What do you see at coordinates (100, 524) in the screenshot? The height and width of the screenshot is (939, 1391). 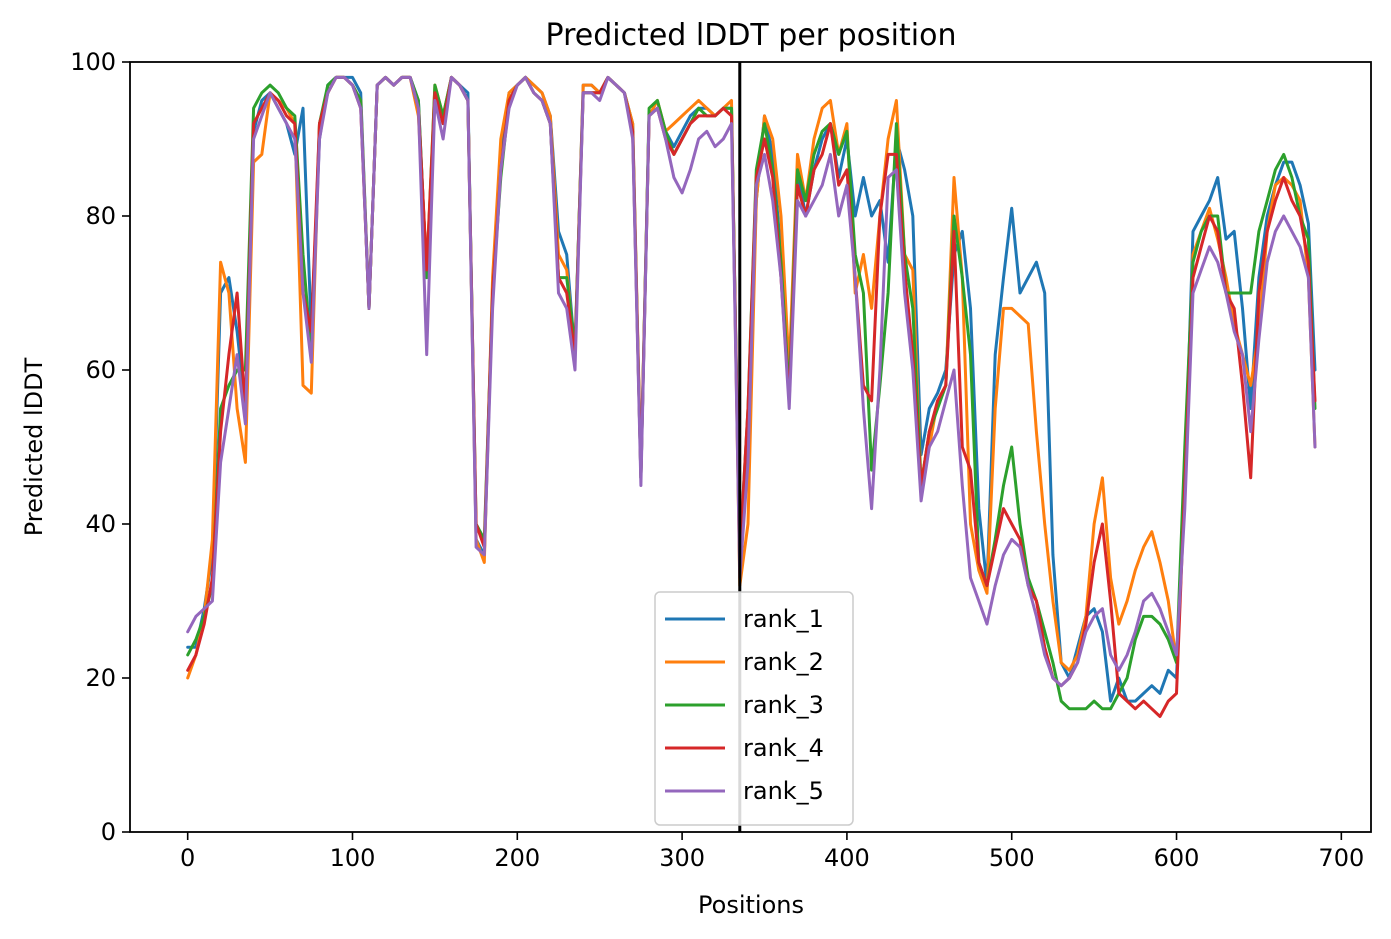 I see `y-tick-label: 40` at bounding box center [100, 524].